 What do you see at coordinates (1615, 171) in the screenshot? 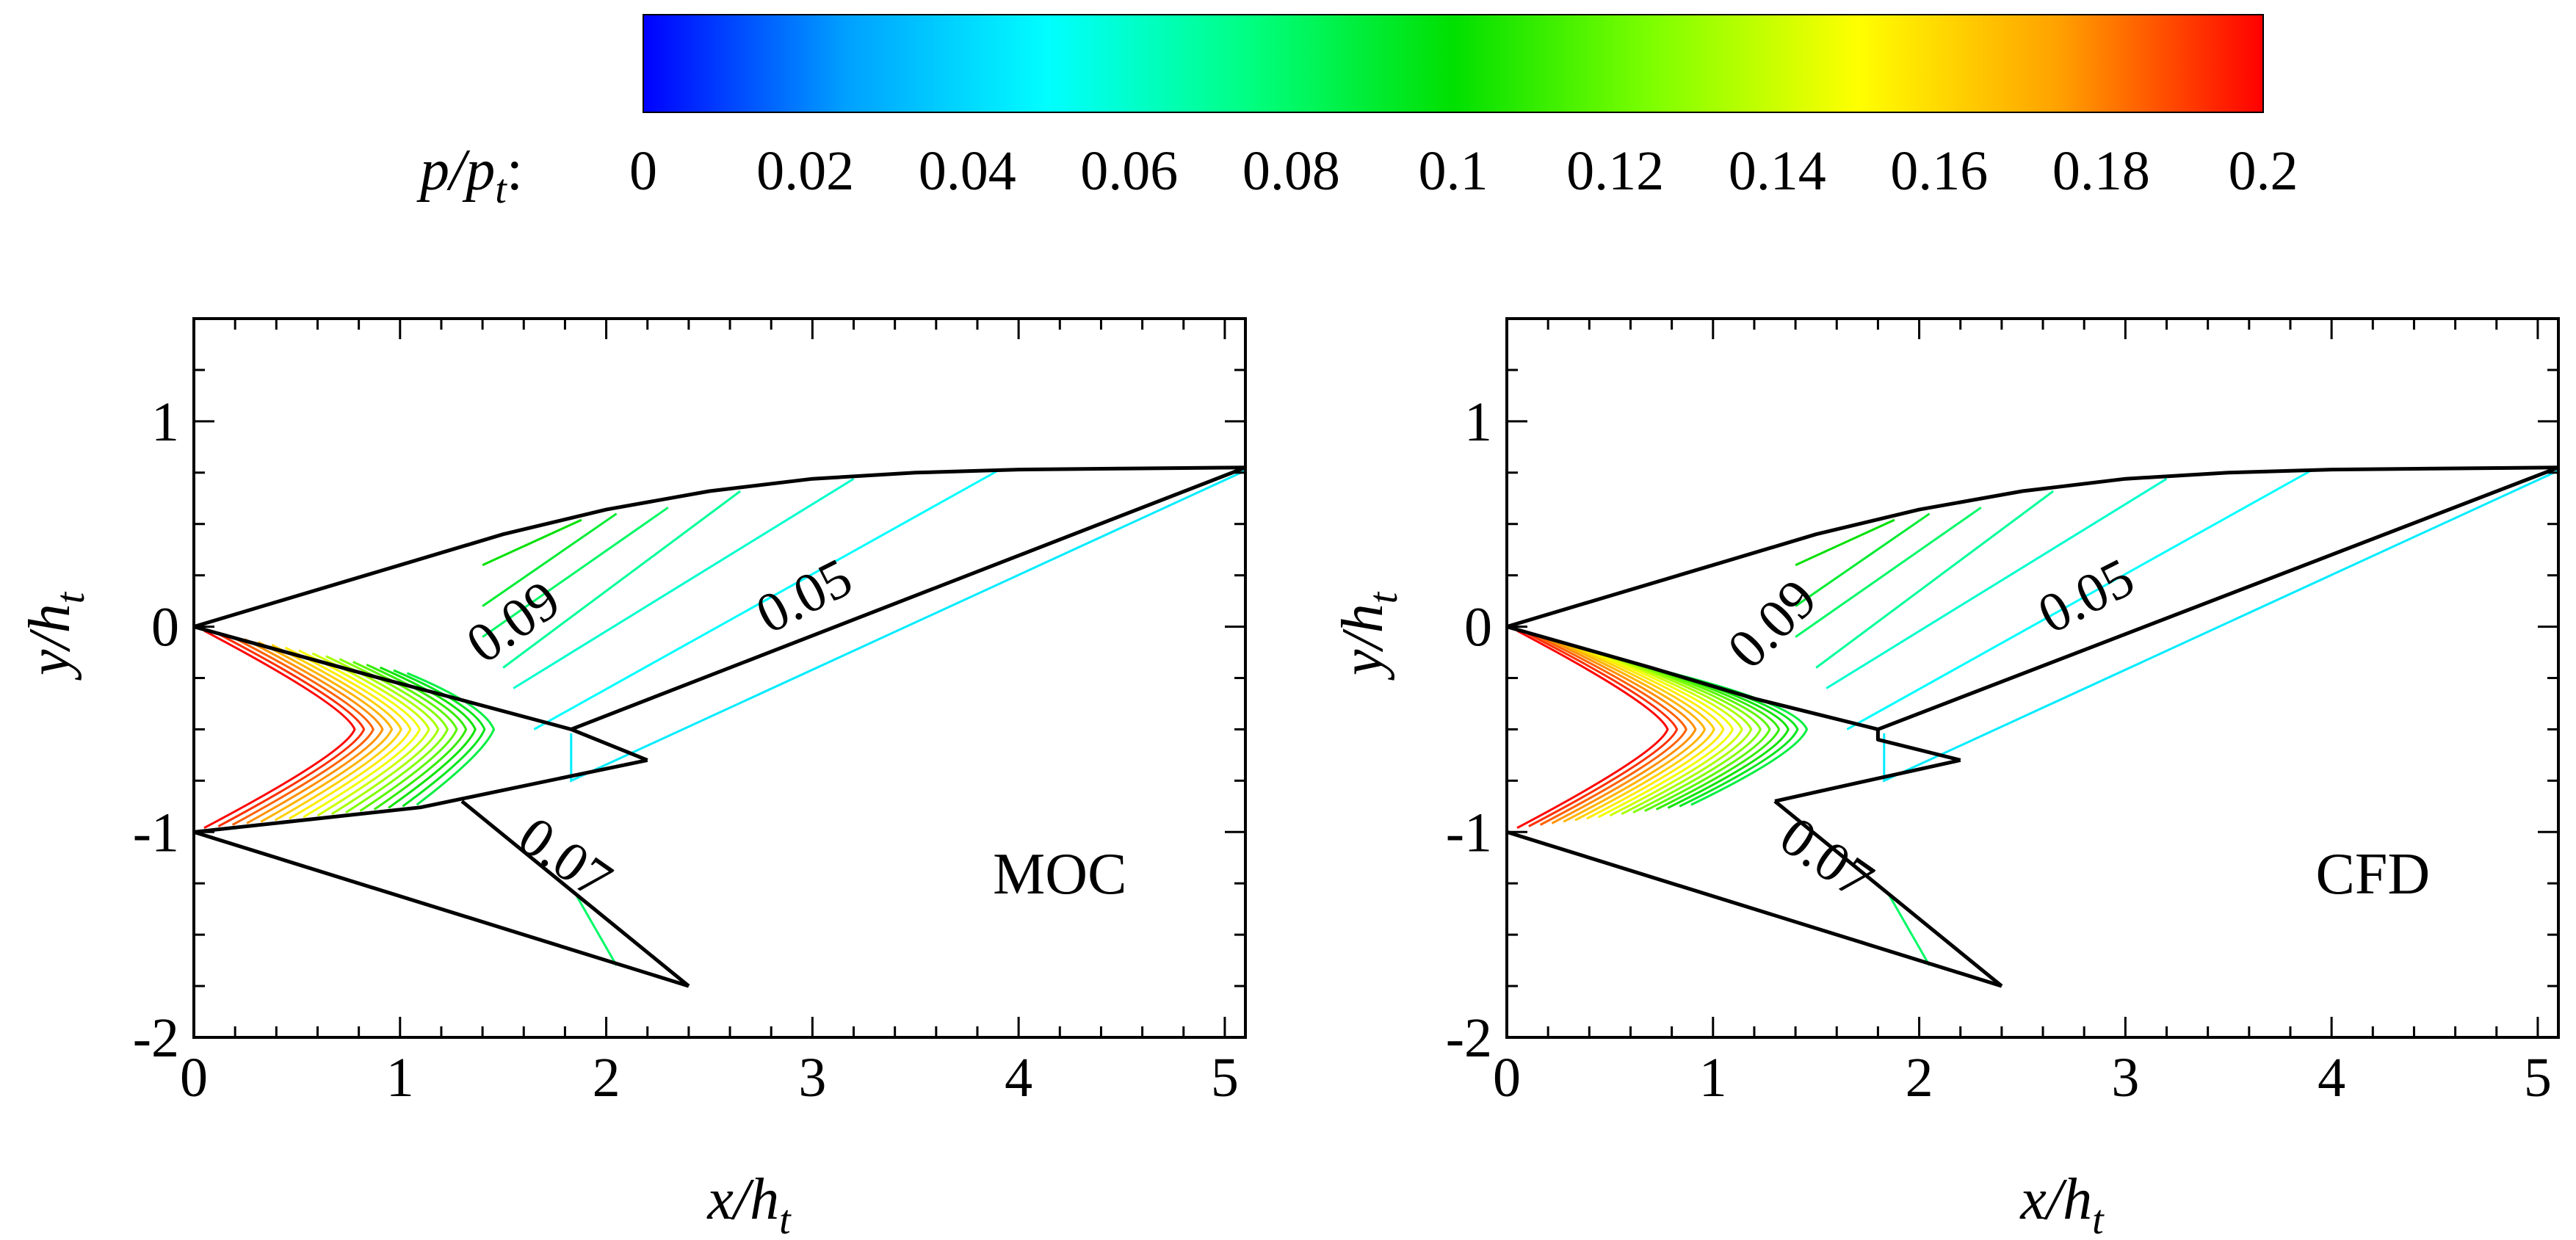
I see `colorbar-tick-label: 0.12` at bounding box center [1615, 171].